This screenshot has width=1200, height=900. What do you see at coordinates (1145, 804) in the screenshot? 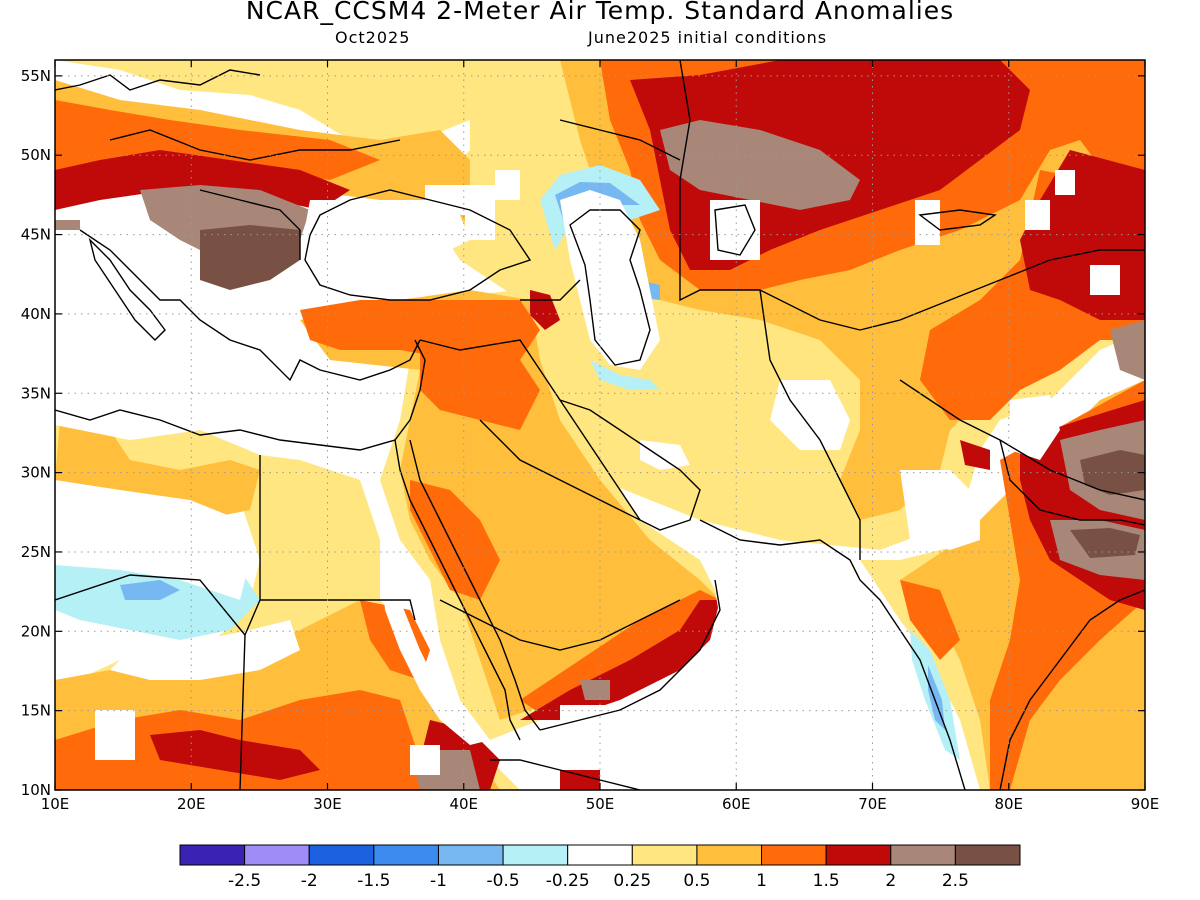
I see `x-tick-label: 90E` at bounding box center [1145, 804].